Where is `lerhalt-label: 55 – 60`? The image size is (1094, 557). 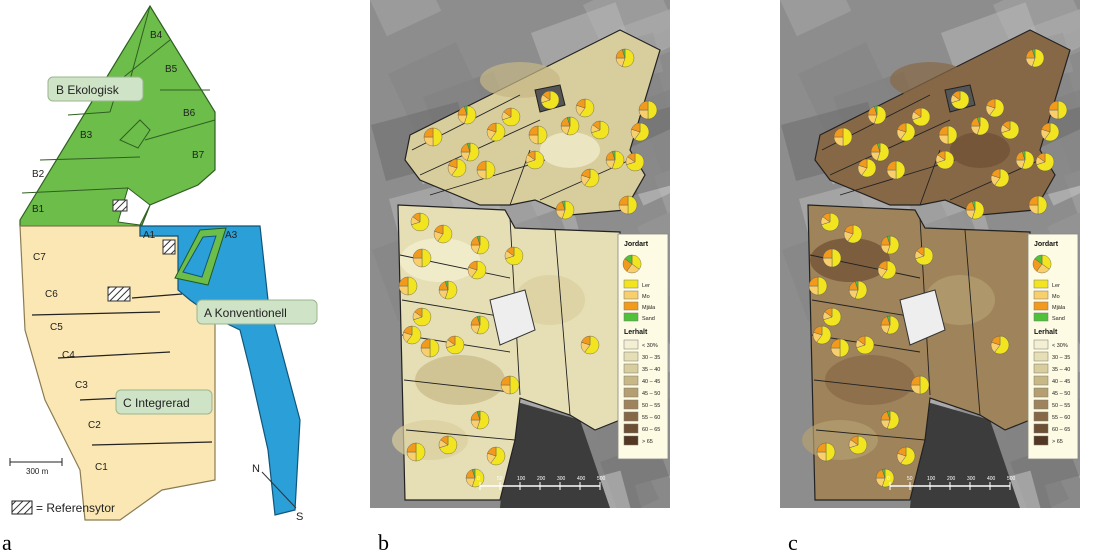 lerhalt-label: 55 – 60 is located at coordinates (1061, 418).